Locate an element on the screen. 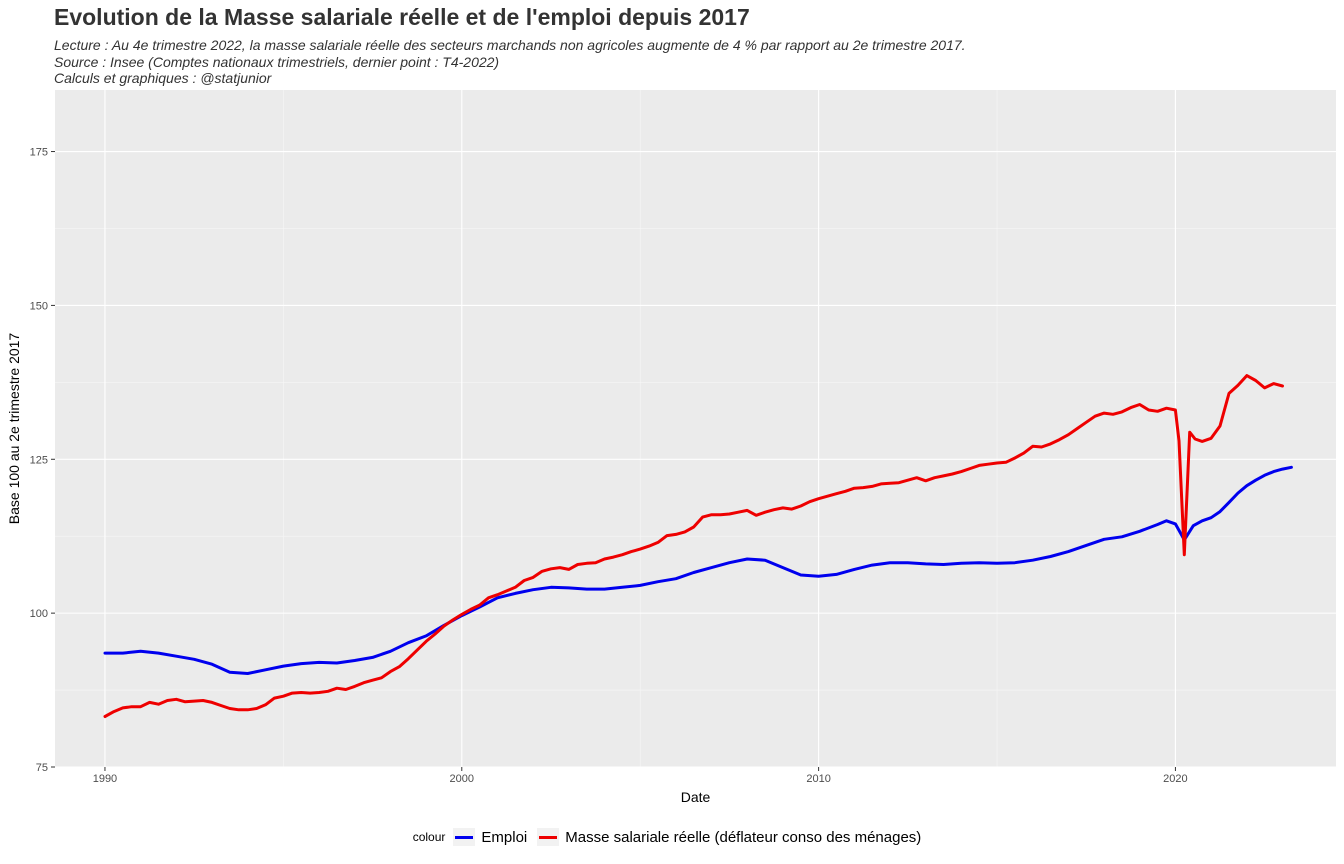 This screenshot has height=864, width=1344. legend-label-emploi: Emploi is located at coordinates (504, 837).